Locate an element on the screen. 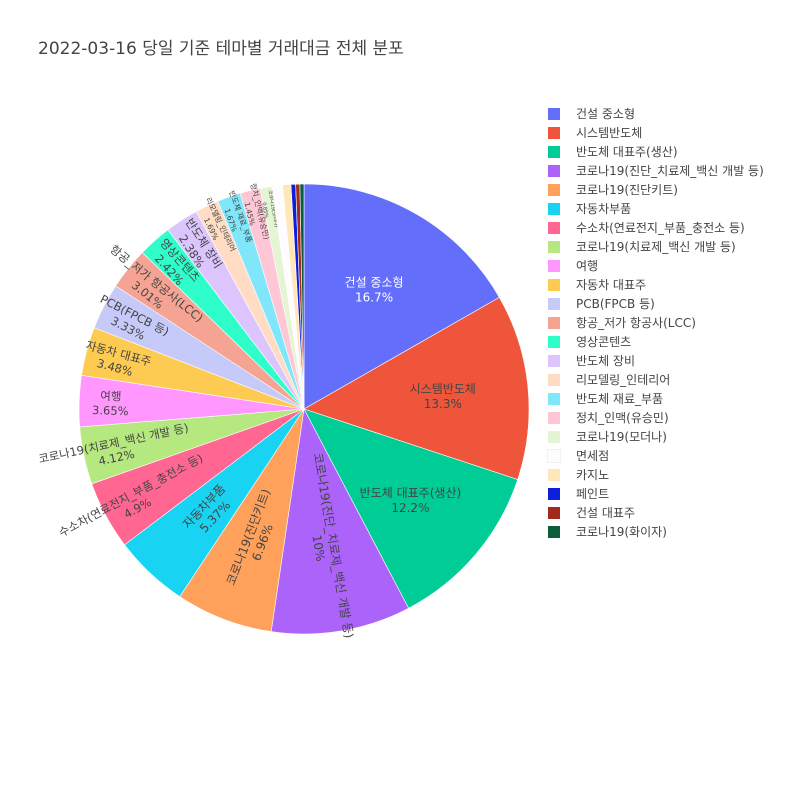 The image size is (800, 800). legend-label: 수소차(연료전지_부품_충전소 등) is located at coordinates (660, 228).